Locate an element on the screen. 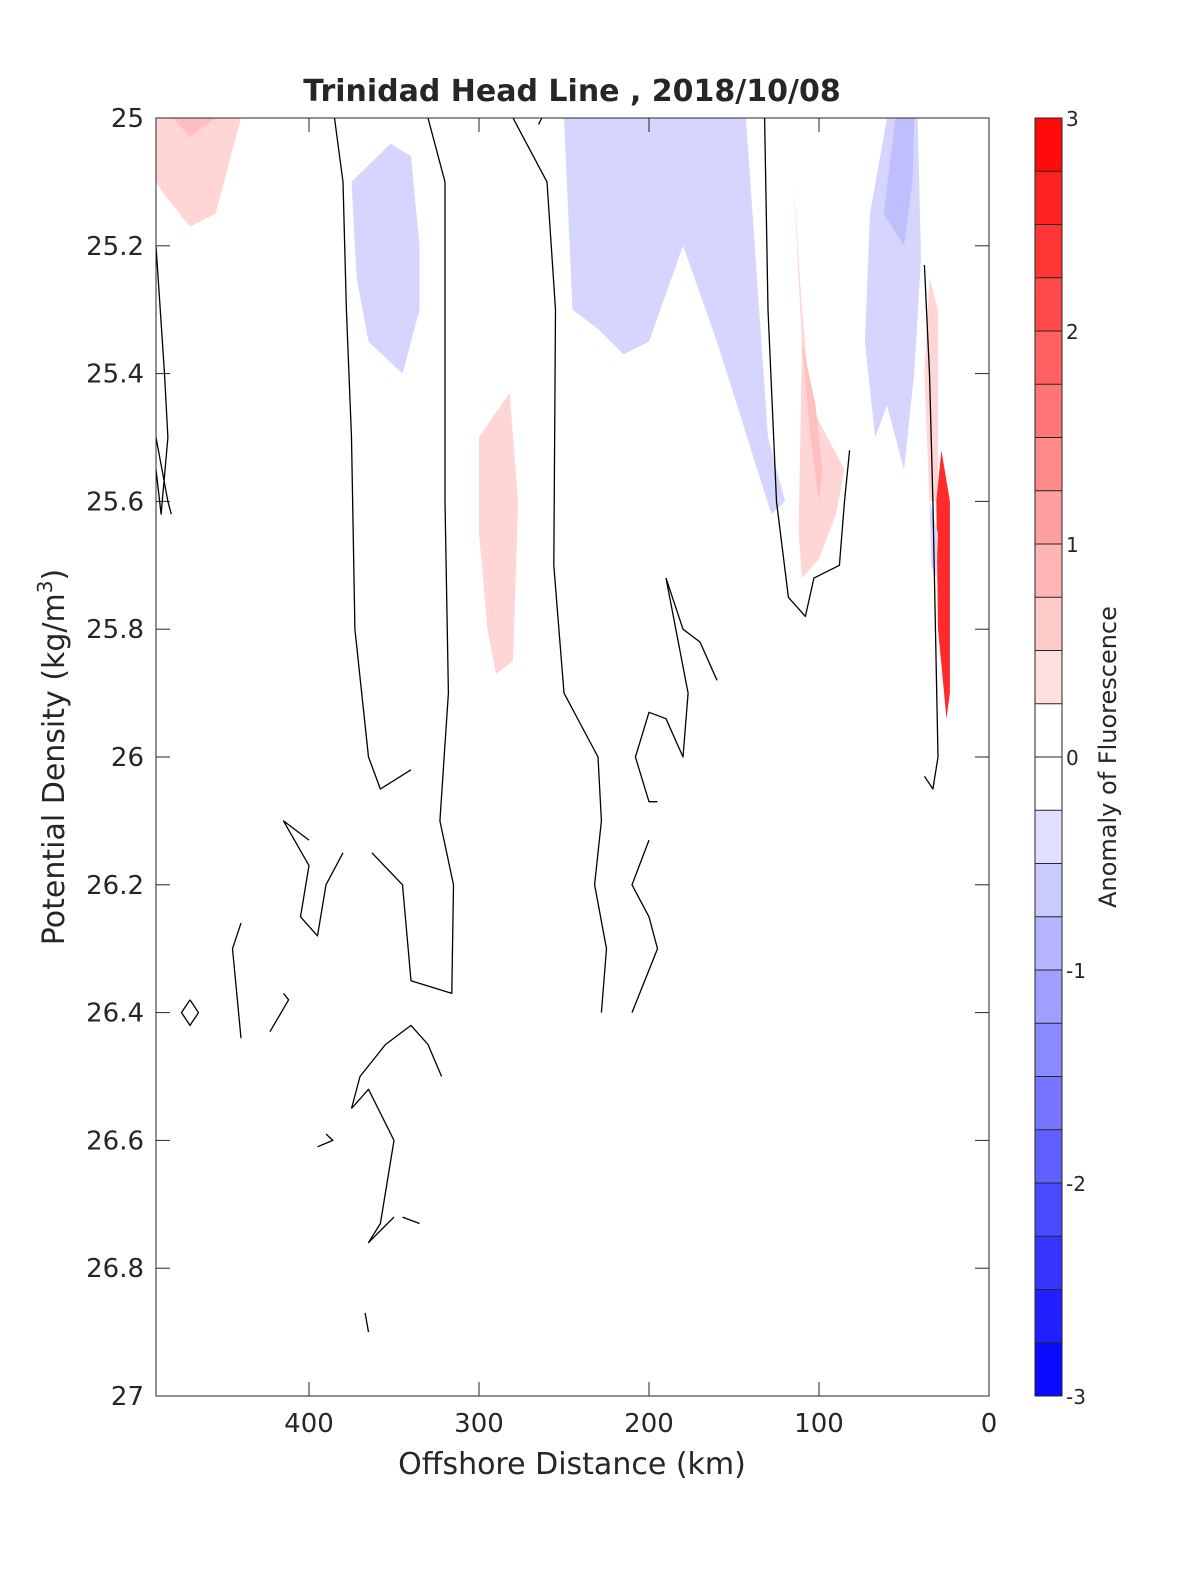 Image resolution: width=1200 pixels, height=1575 pixels. colorbar-label: Anomaly of Fluorescence is located at coordinates (1108, 757).